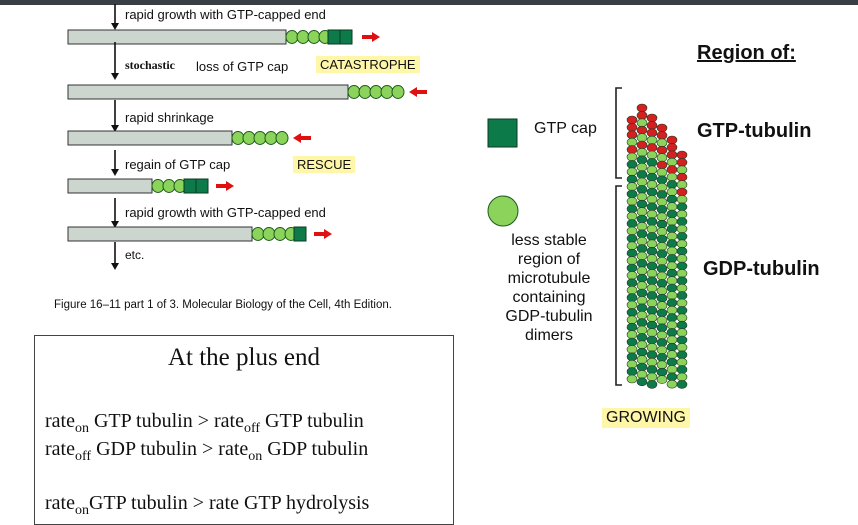  I want to click on catastrophe-tag: CATASTROPHE, so click(368, 64).